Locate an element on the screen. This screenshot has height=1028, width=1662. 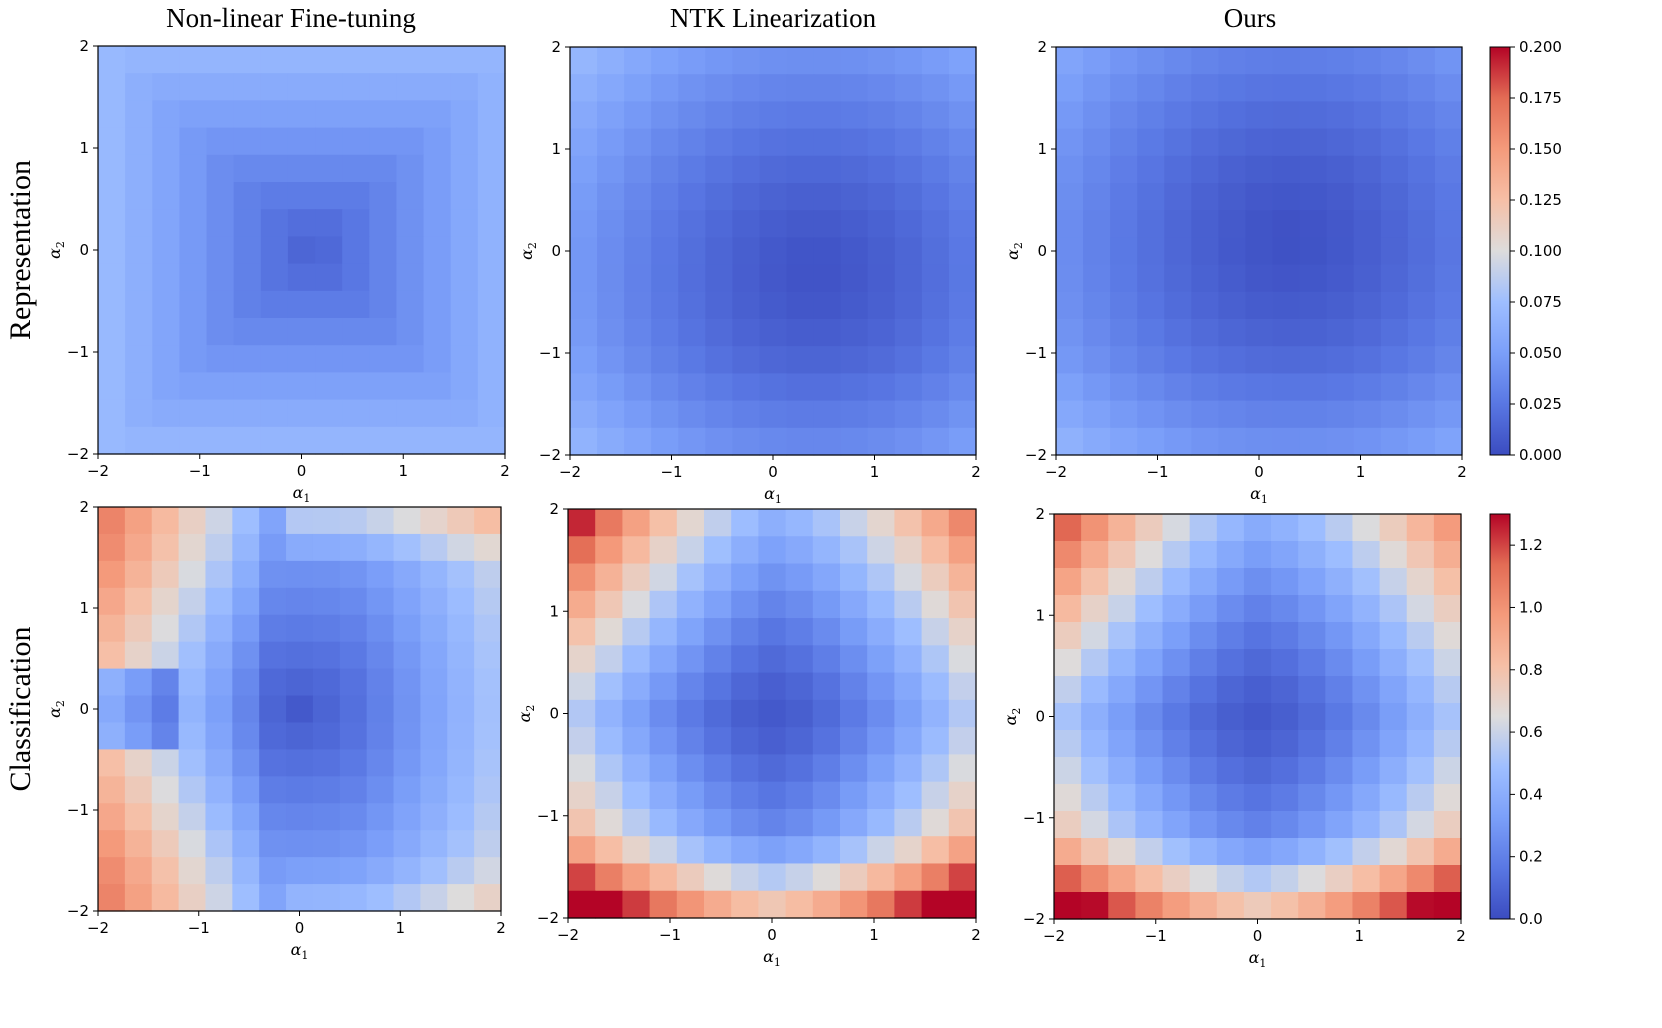
row-title: Representation is located at coordinates (20, 250).